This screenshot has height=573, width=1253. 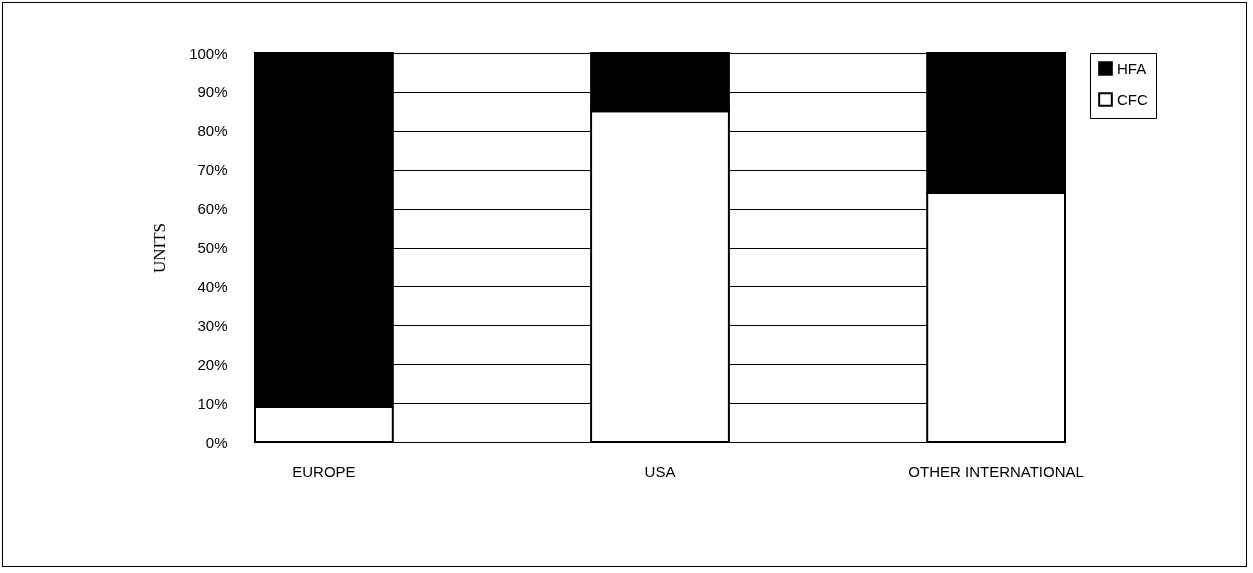 What do you see at coordinates (212, 209) in the screenshot?
I see `y-tick-label: 60%` at bounding box center [212, 209].